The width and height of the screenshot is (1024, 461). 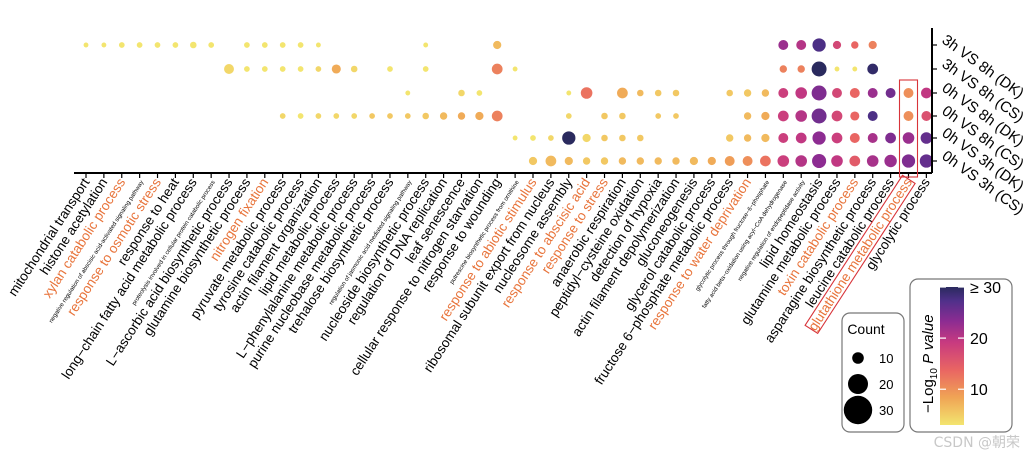 I want to click on size-legend-label: 10, so click(x=886, y=358).